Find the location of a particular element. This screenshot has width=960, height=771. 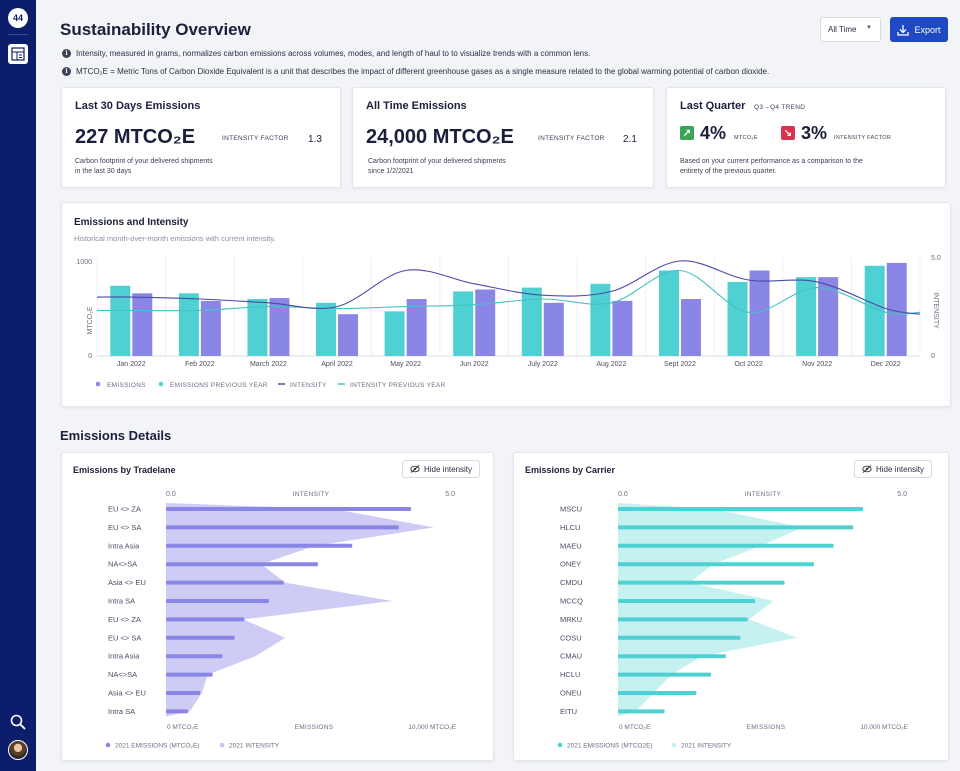

intensity-trend-value: 3% is located at coordinates (814, 133).